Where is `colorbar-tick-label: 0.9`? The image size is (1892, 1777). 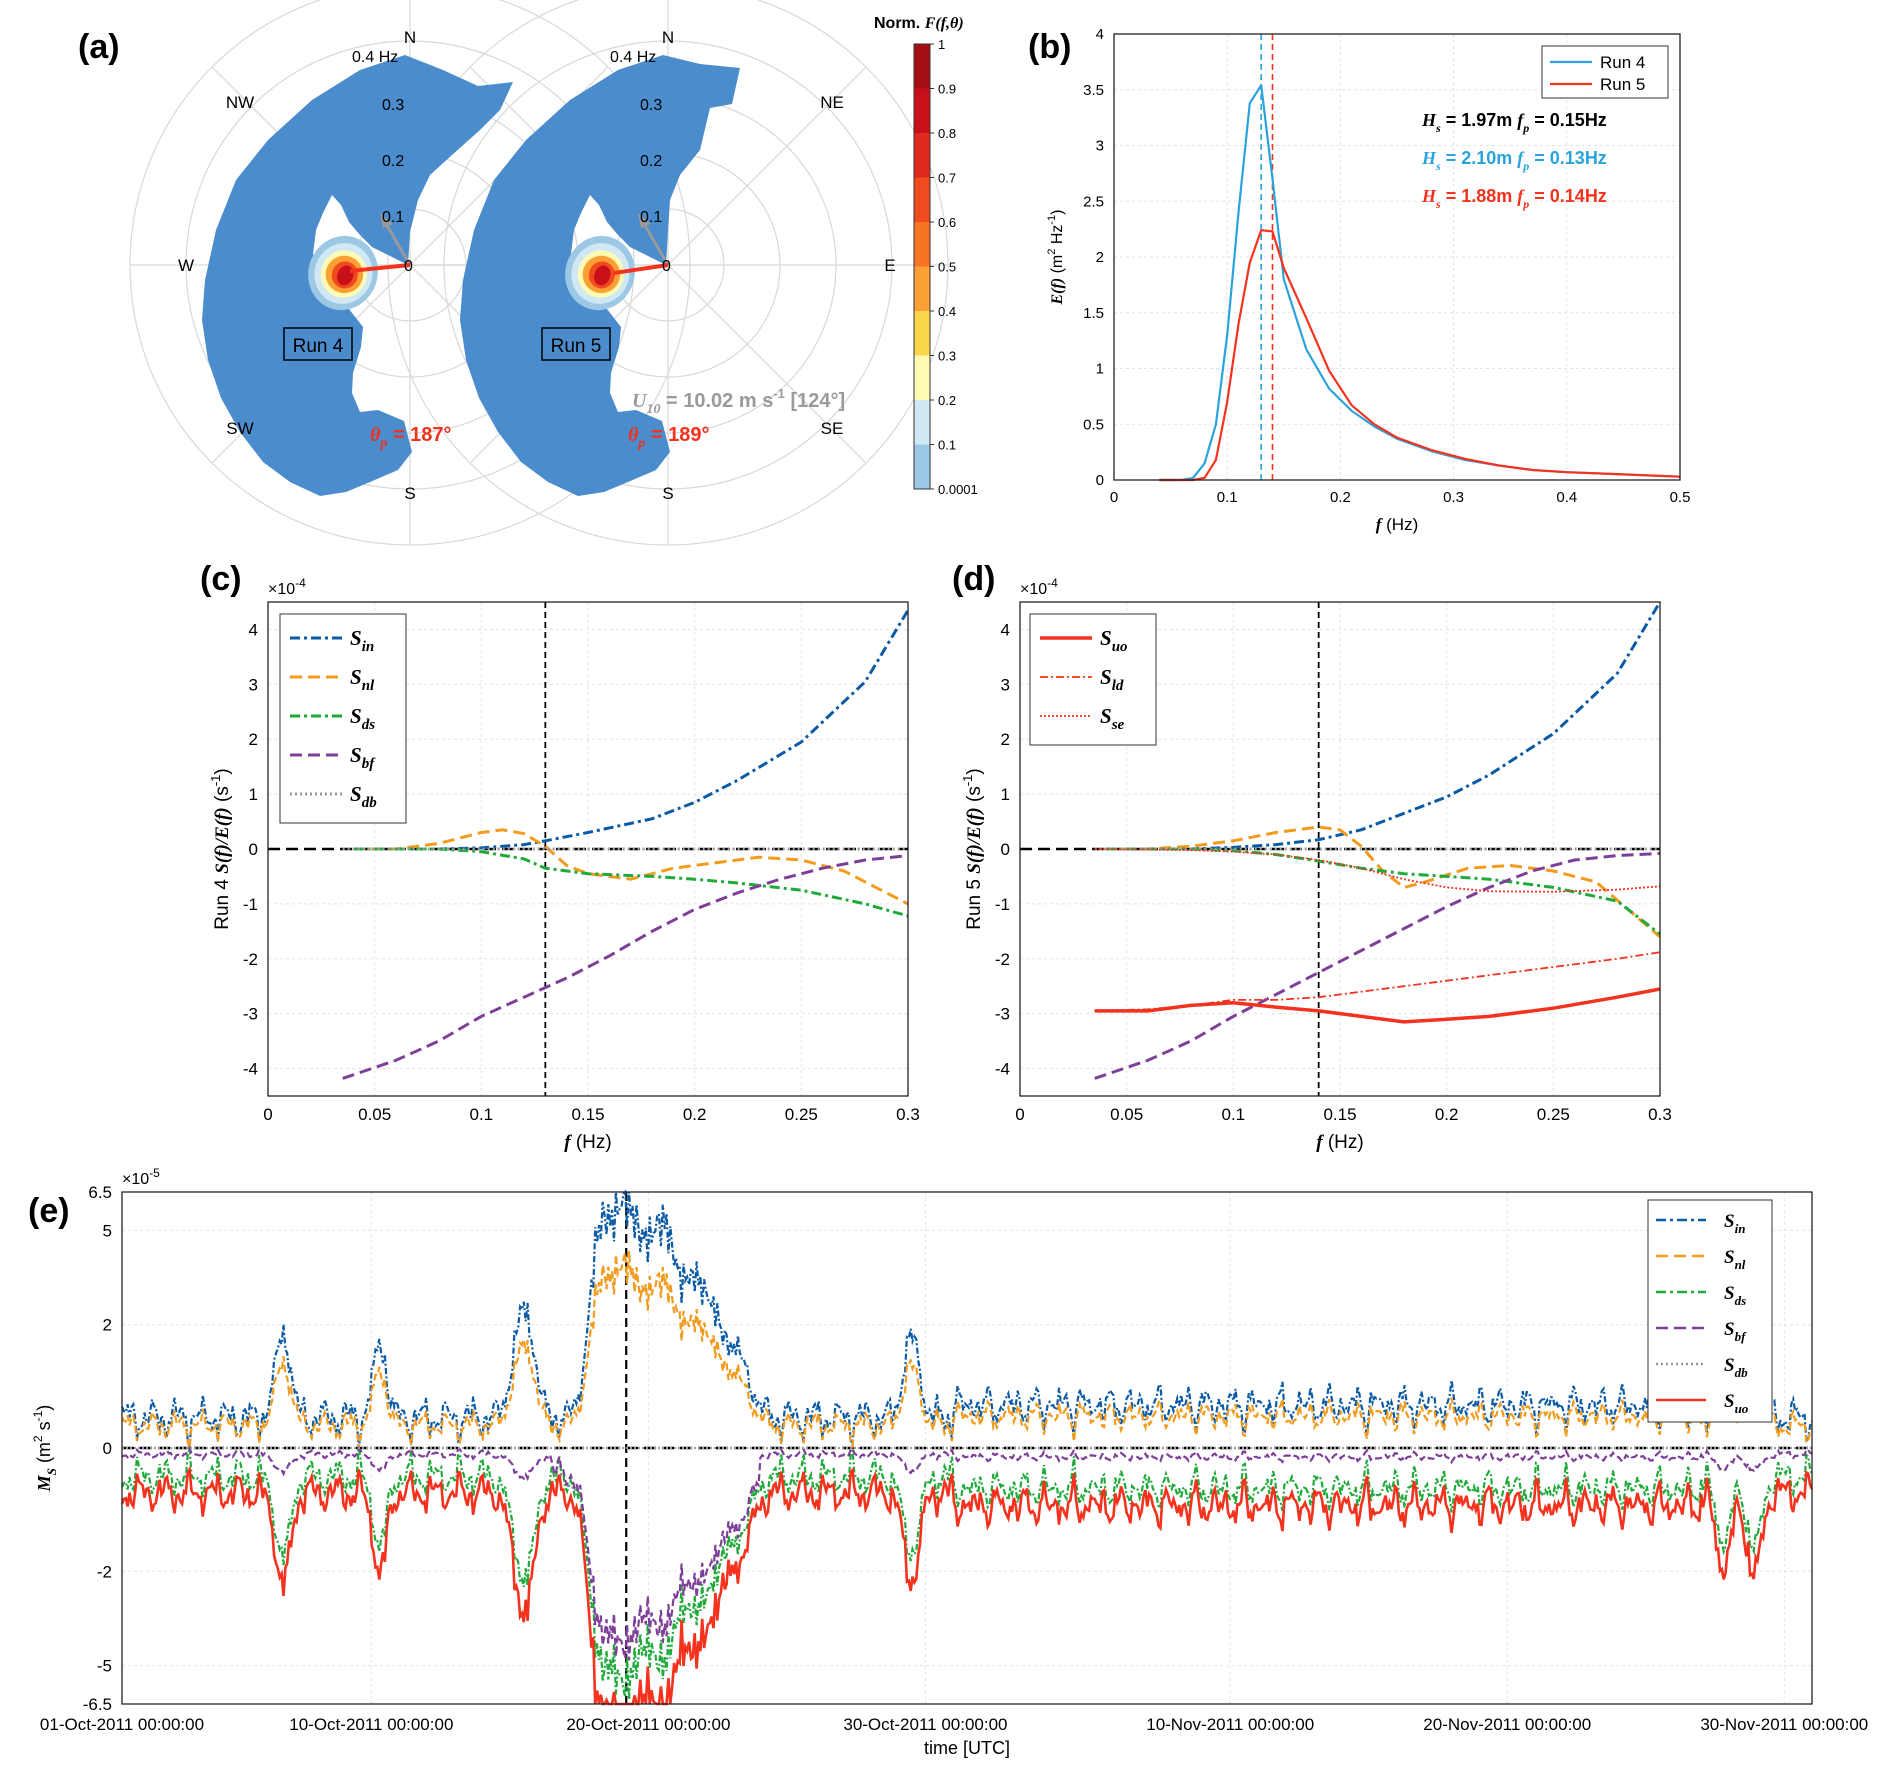
colorbar-tick-label: 0.9 is located at coordinates (947, 89).